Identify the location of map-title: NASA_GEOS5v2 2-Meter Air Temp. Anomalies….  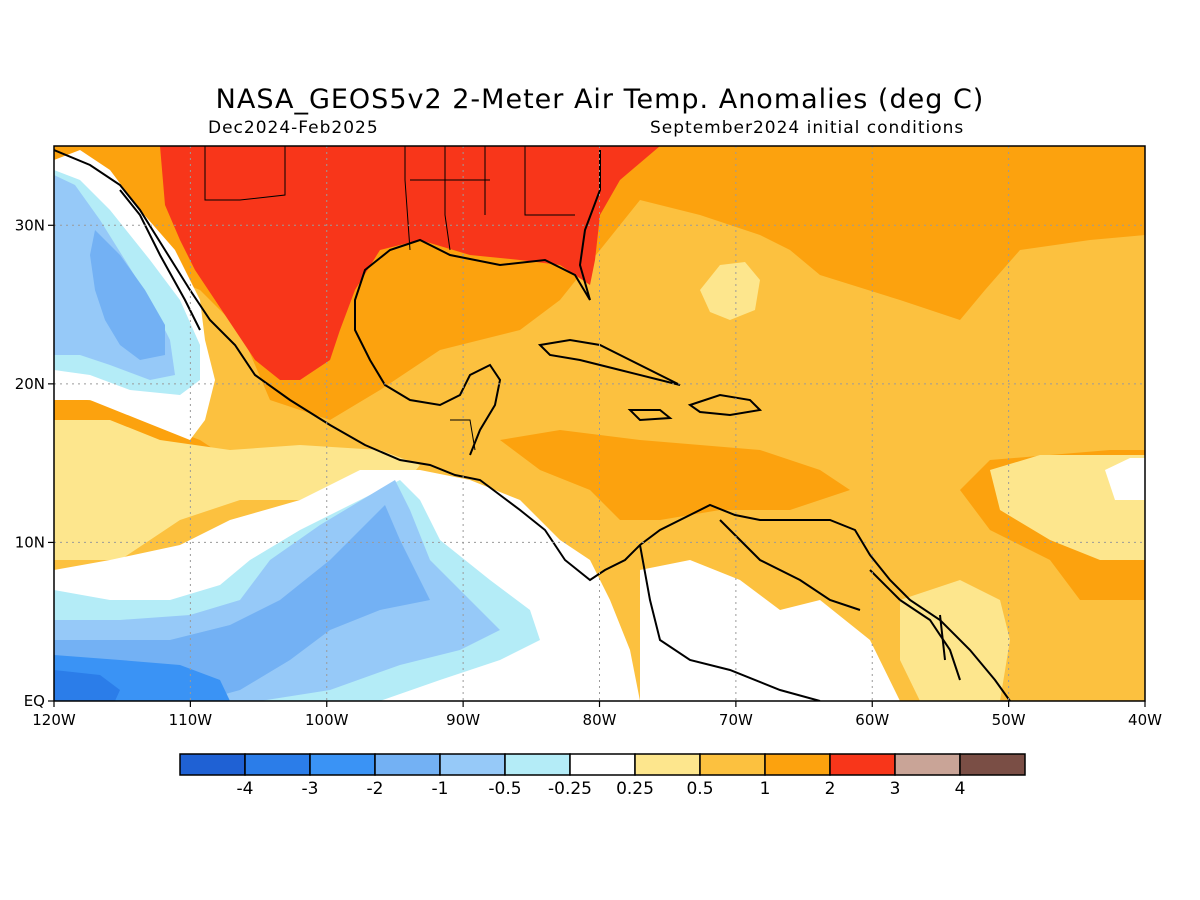
(600, 99).